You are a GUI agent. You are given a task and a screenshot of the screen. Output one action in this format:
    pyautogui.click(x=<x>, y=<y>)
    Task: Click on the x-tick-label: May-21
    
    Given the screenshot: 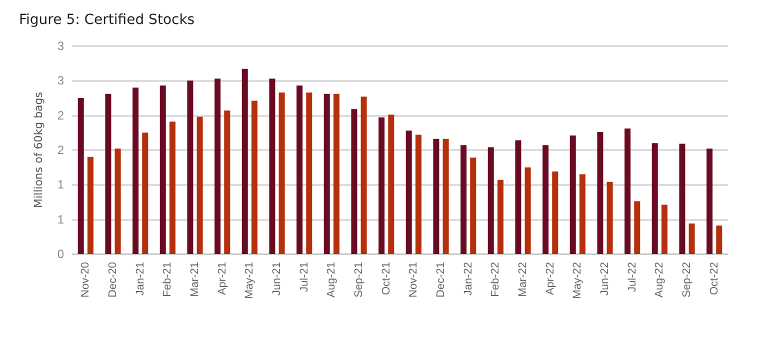 What is the action you would take?
    pyautogui.click(x=250, y=280)
    